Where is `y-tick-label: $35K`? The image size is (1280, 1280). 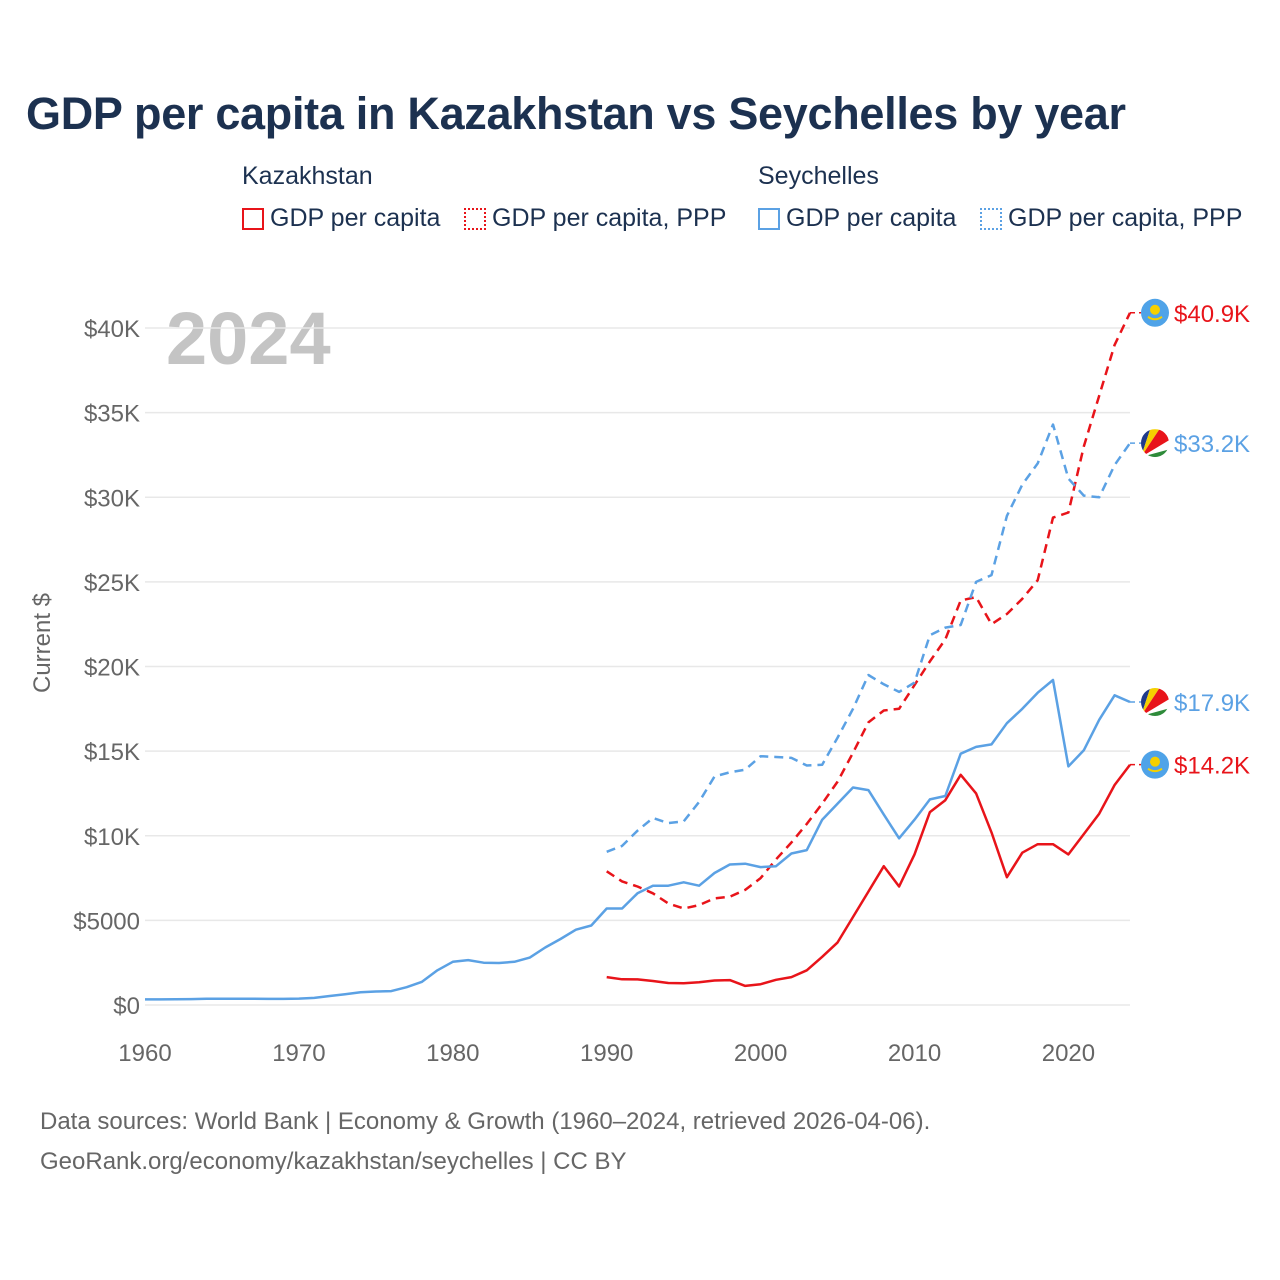
y-tick-label: $35K is located at coordinates (112, 414).